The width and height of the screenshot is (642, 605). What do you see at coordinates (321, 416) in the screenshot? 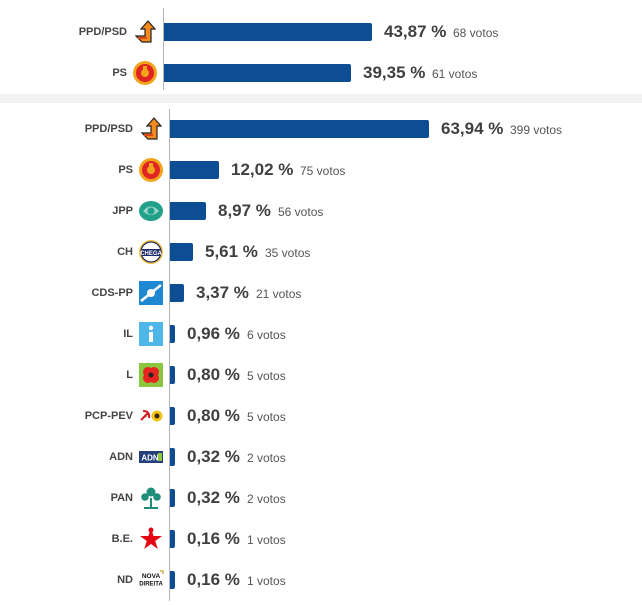
I see `result-row-pcp-pev: PCP-PEV 0,80 % 5 votos` at bounding box center [321, 416].